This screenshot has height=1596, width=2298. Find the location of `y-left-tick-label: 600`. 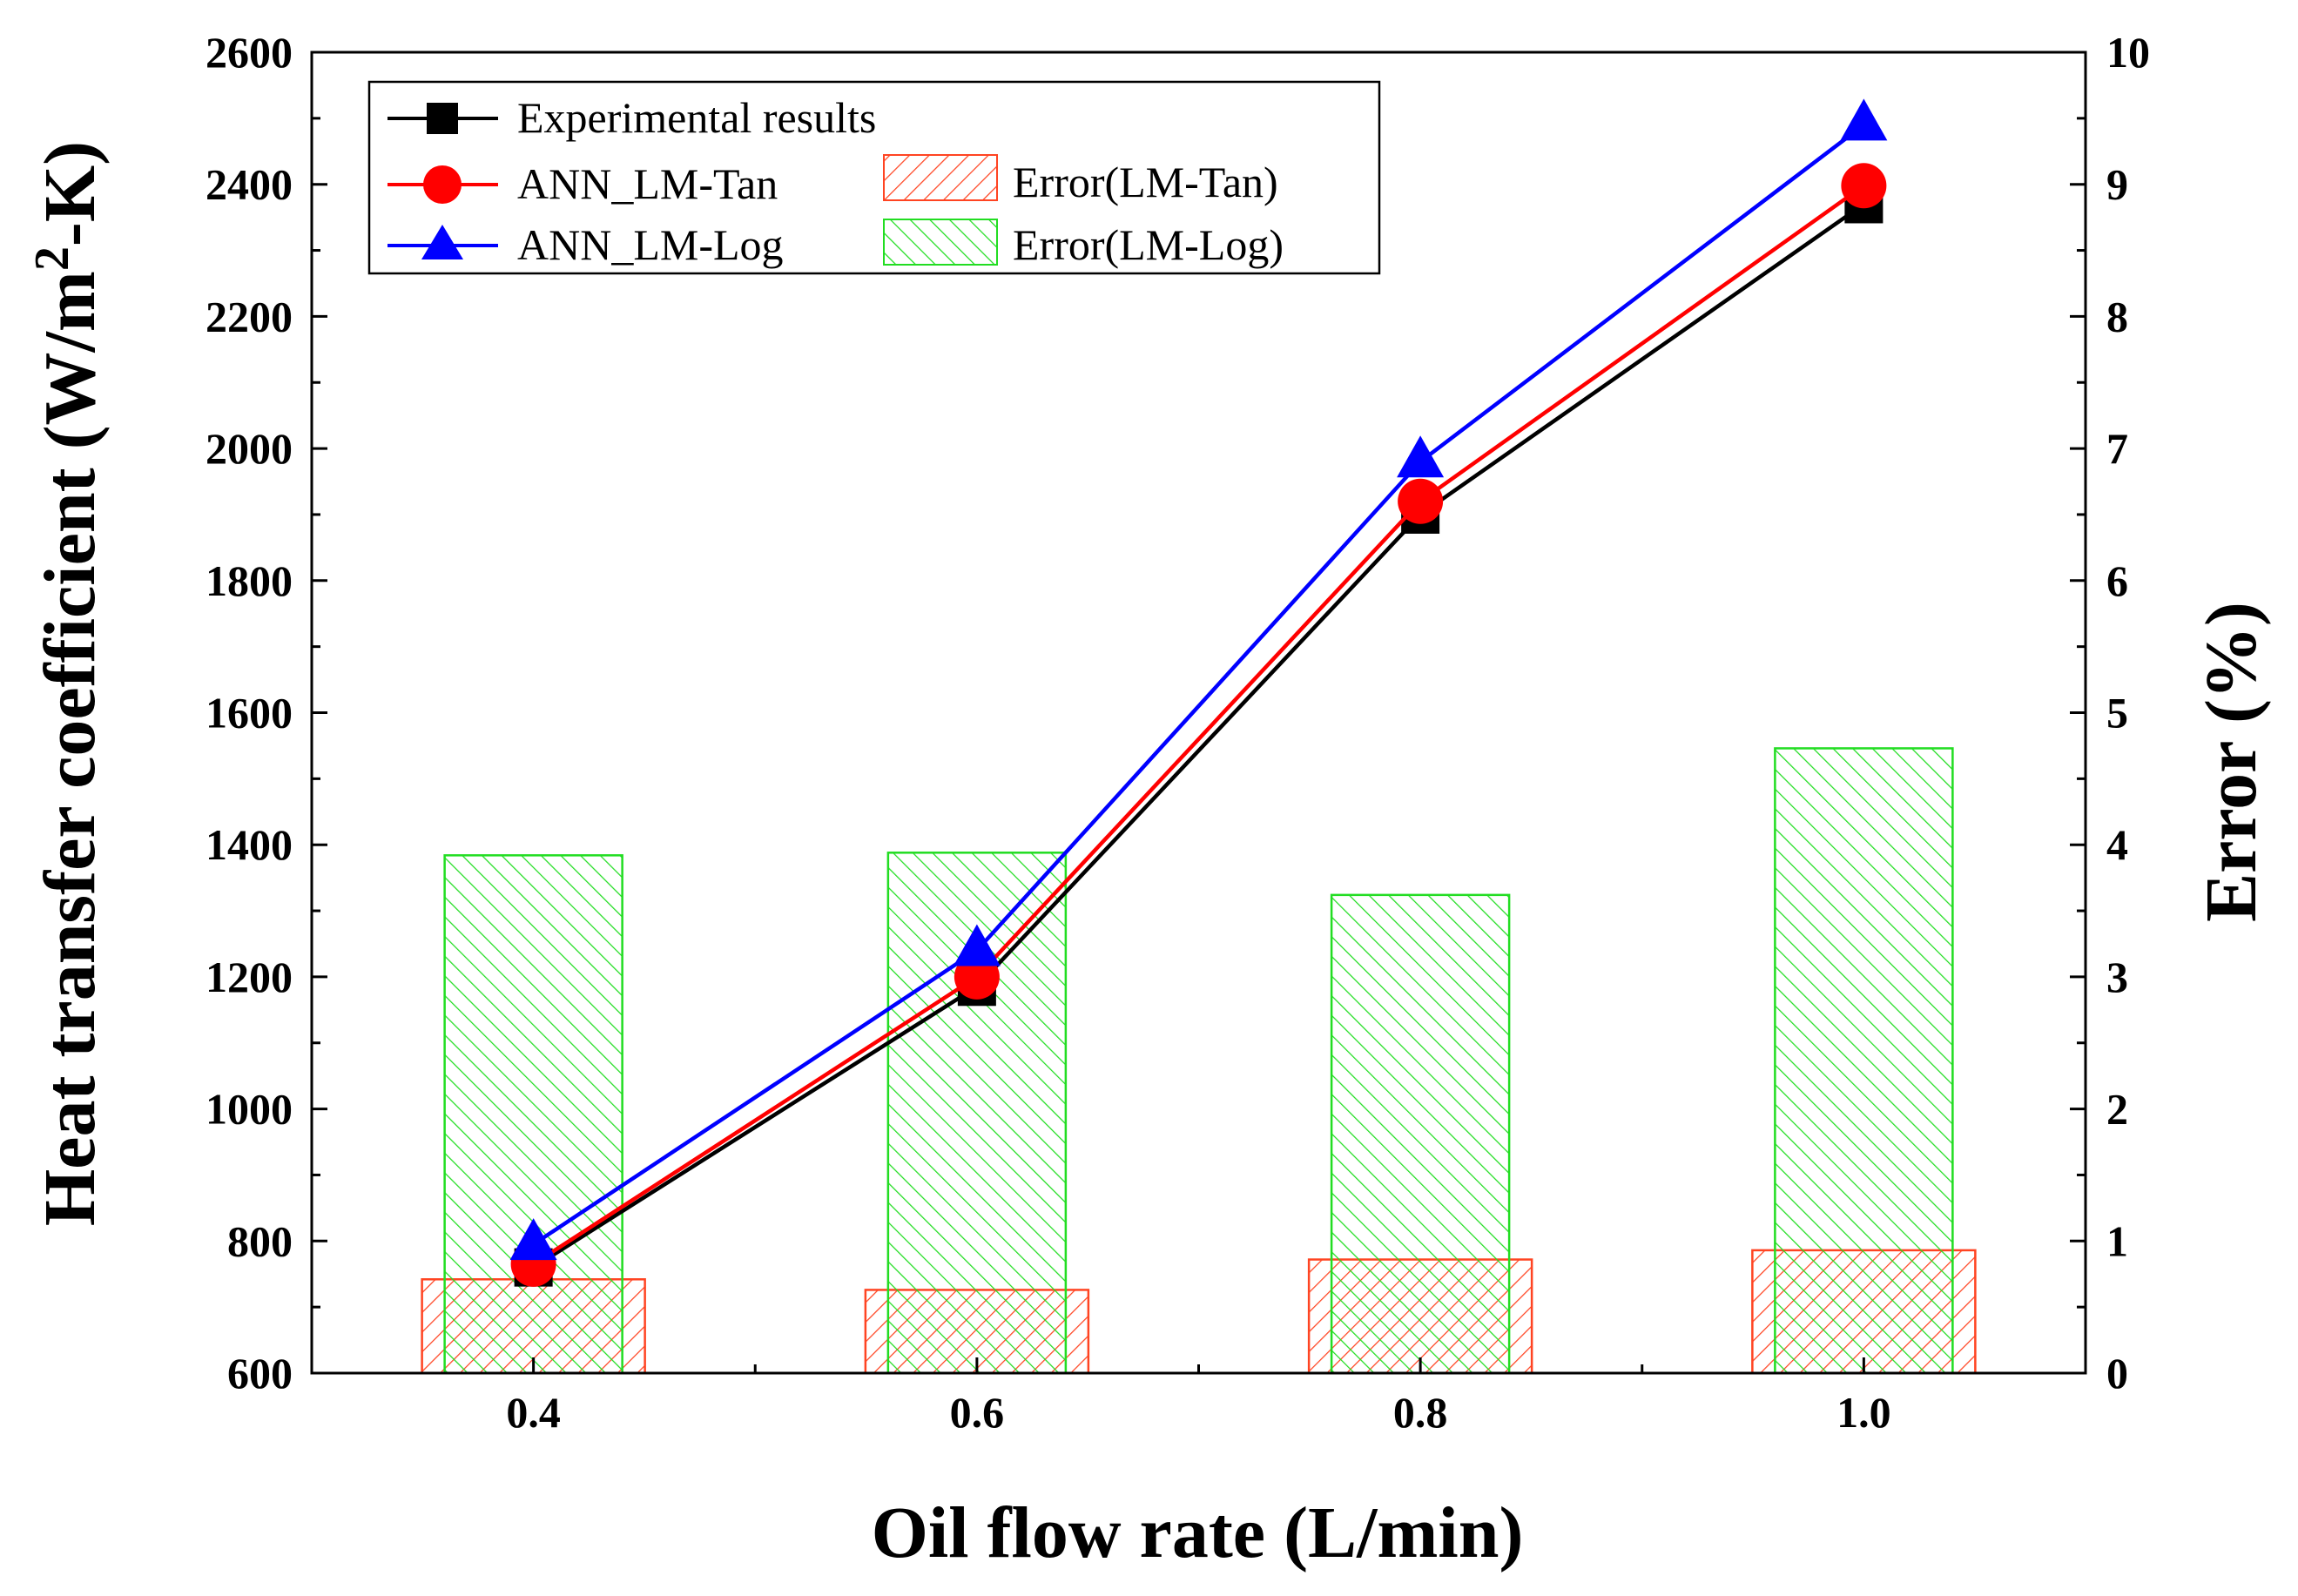

y-left-tick-label: 600 is located at coordinates (260, 1373).